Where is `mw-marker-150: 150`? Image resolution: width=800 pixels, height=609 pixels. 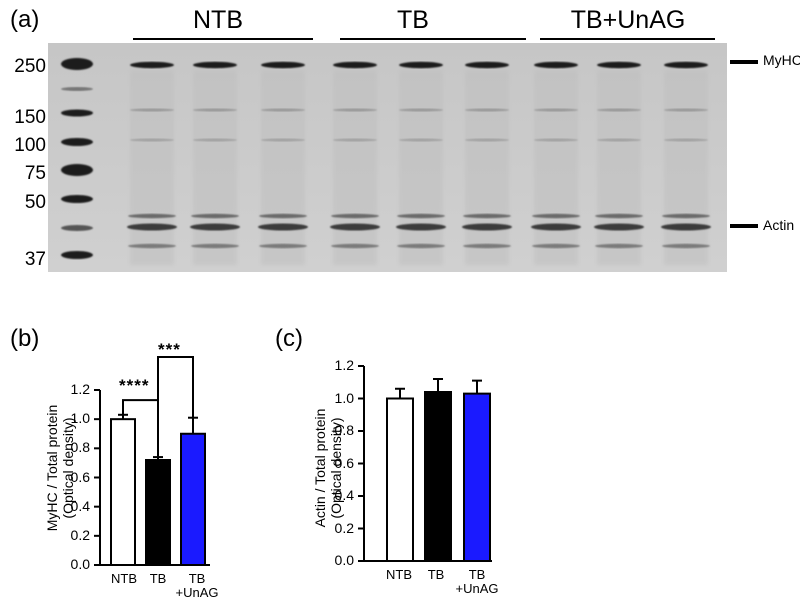
mw-marker-150: 150 is located at coordinates (30, 117).